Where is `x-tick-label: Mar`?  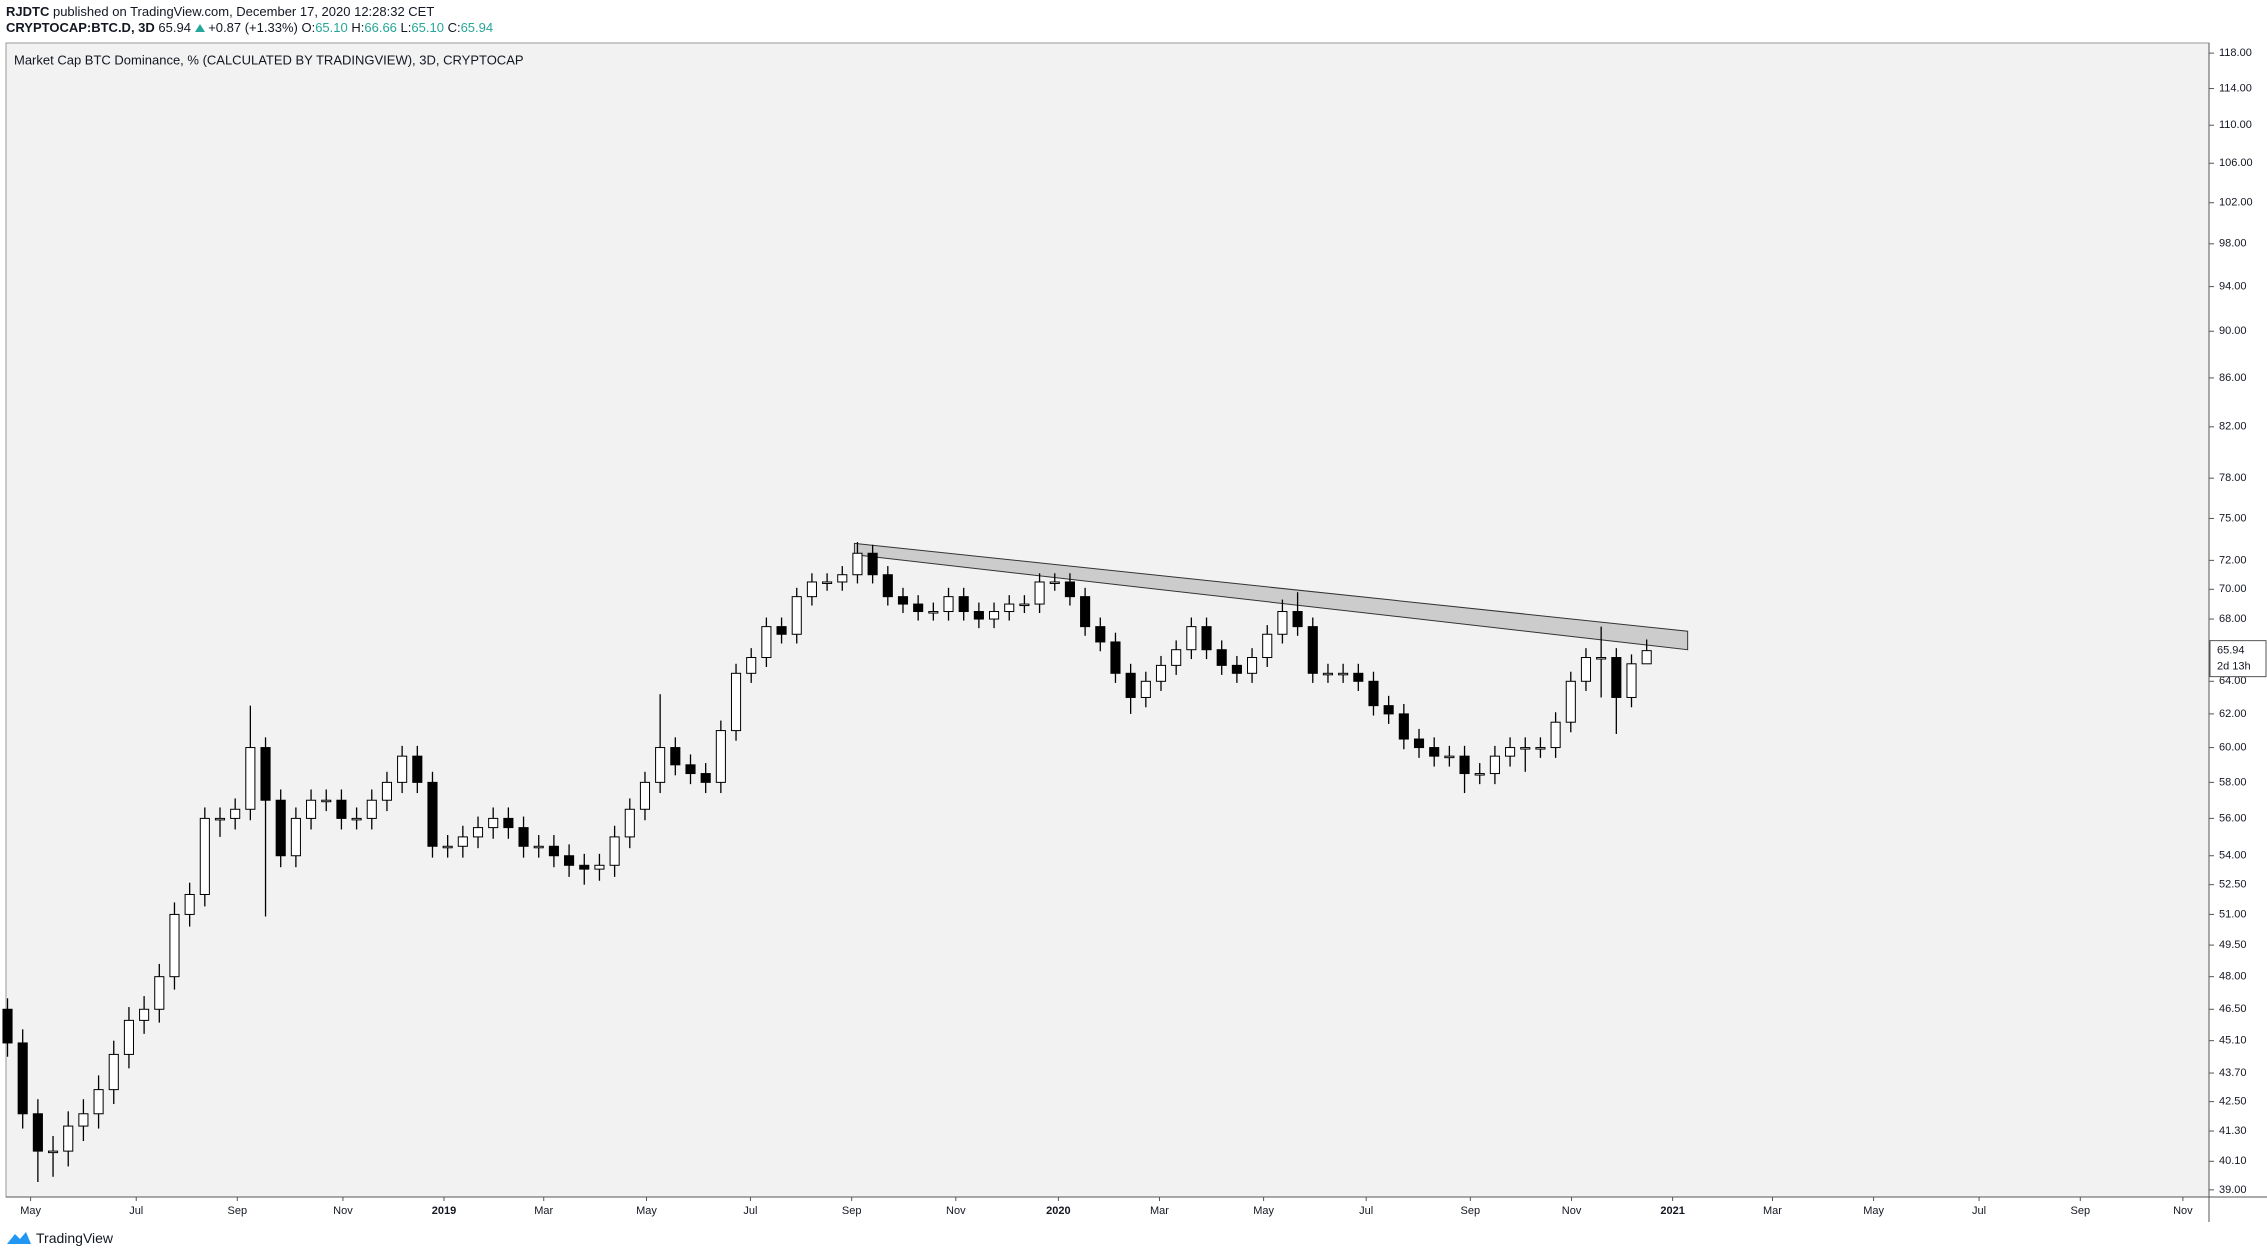 x-tick-label: Mar is located at coordinates (1772, 1211).